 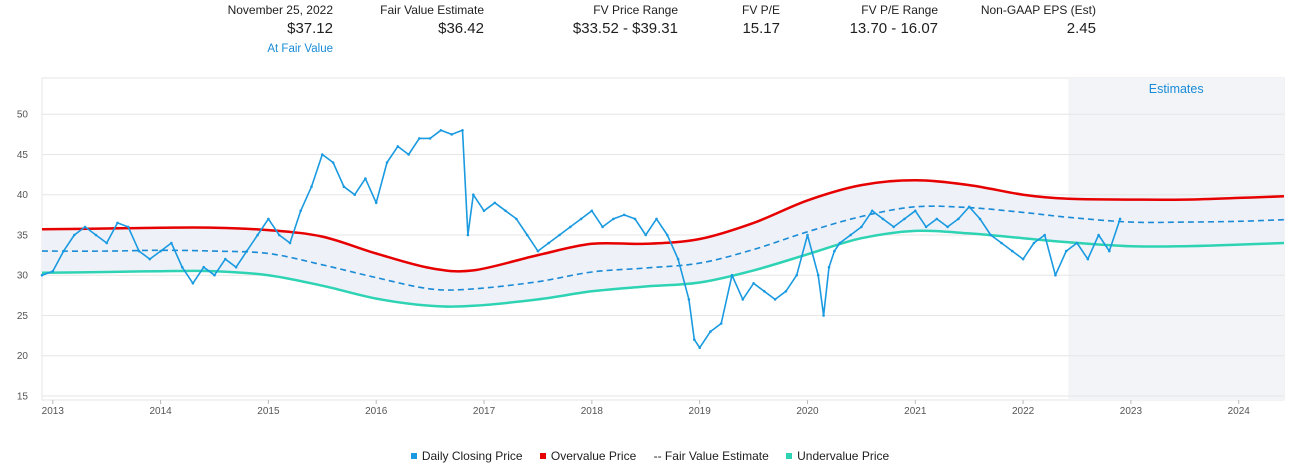 I want to click on y-tick-label: 25, so click(x=23, y=316).